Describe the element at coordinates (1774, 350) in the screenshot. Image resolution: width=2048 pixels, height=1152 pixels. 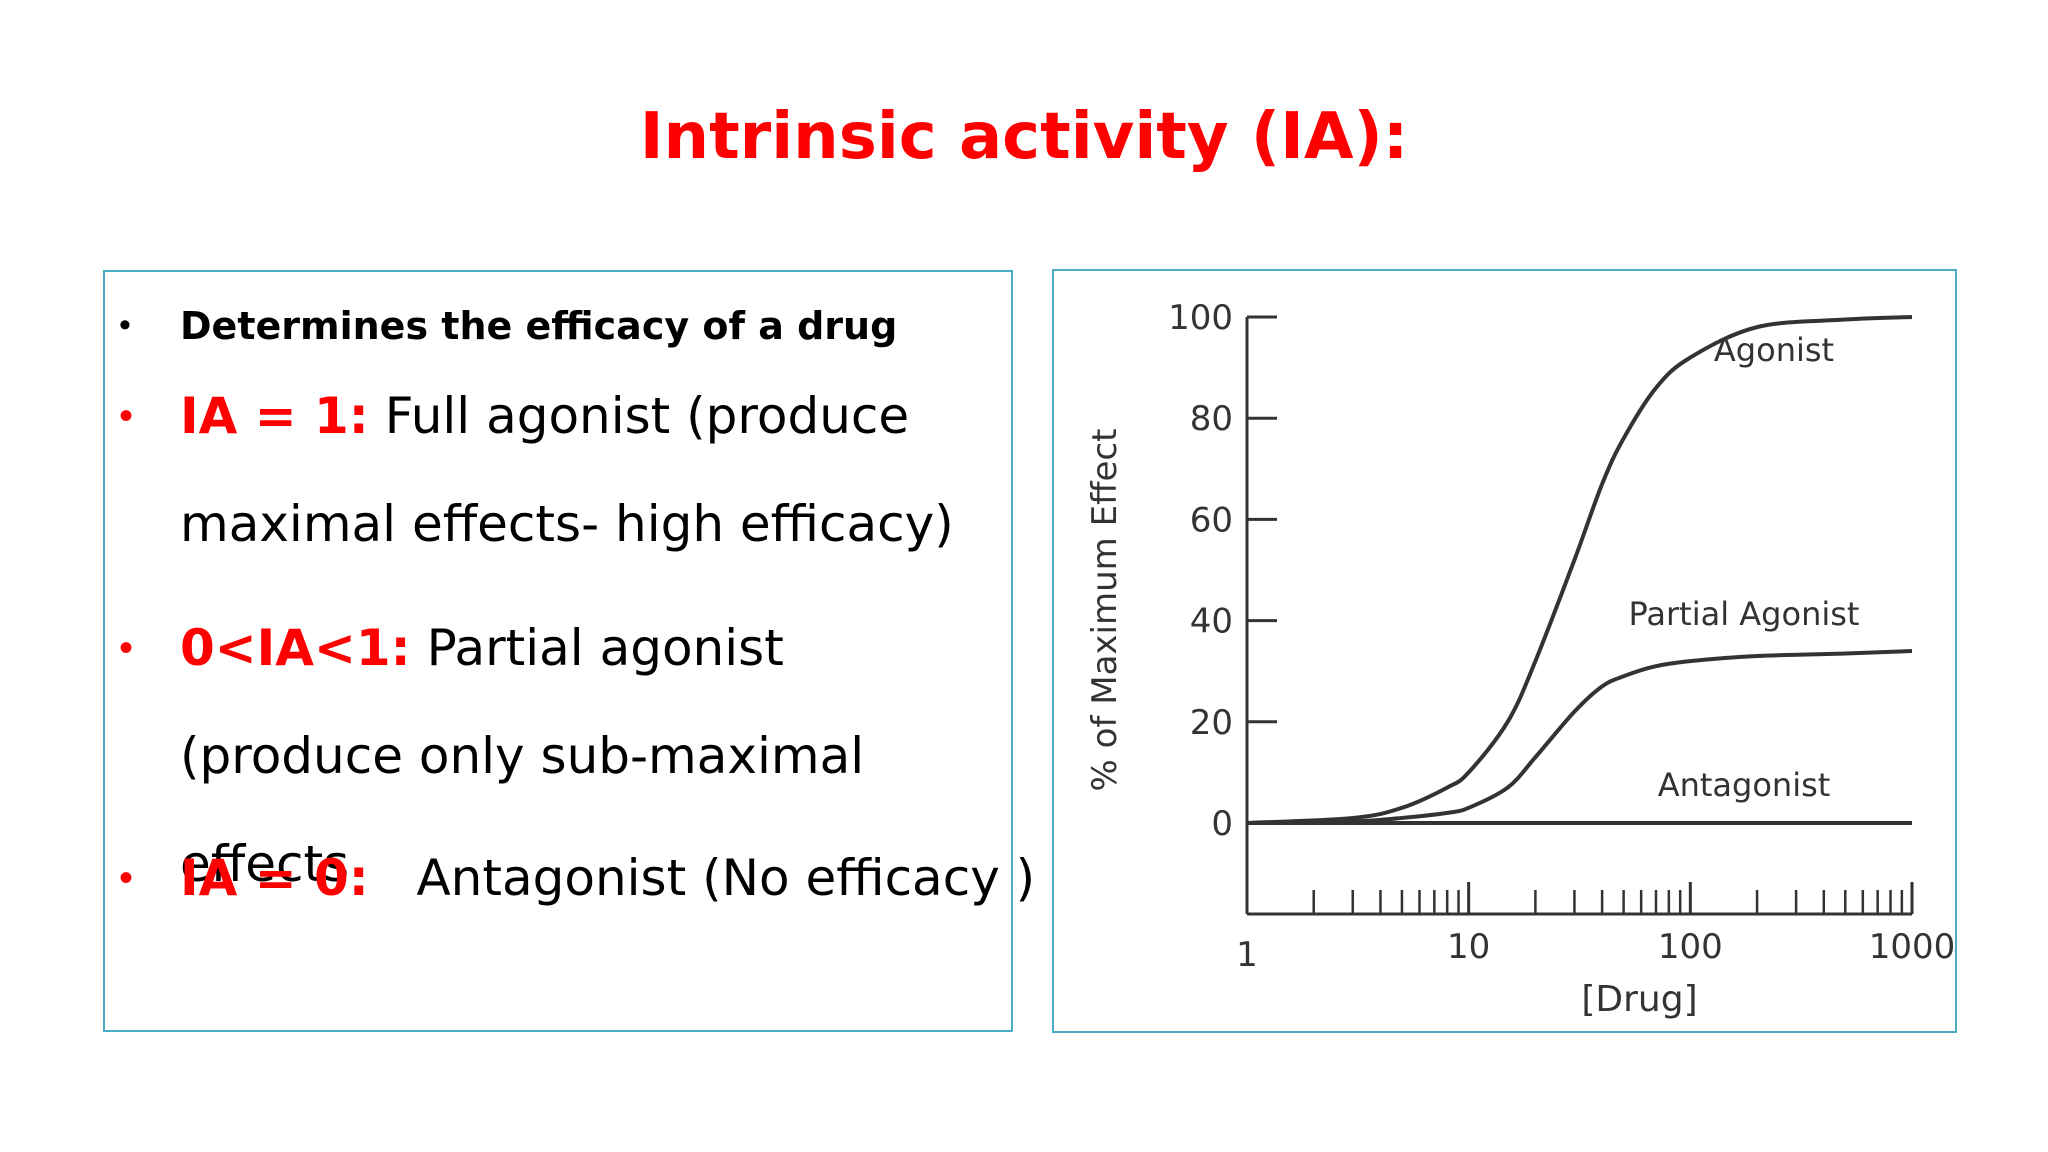
I see `series-label-agonist: Agonist` at that location.